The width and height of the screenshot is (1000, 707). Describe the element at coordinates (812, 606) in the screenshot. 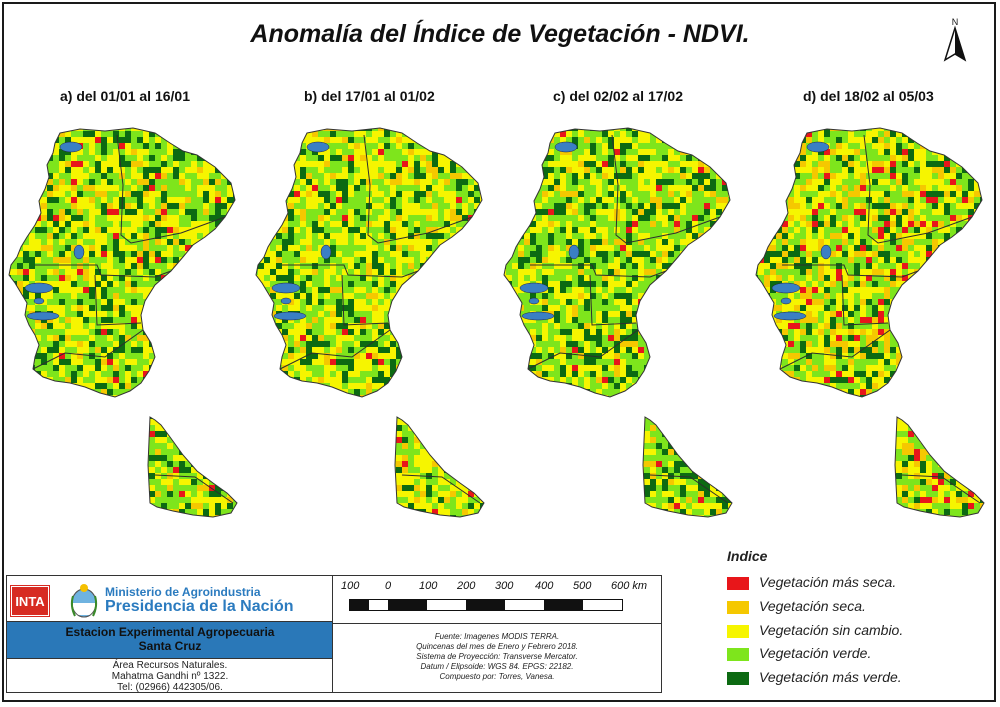

I see `legend-label: Vegetación seca.` at that location.